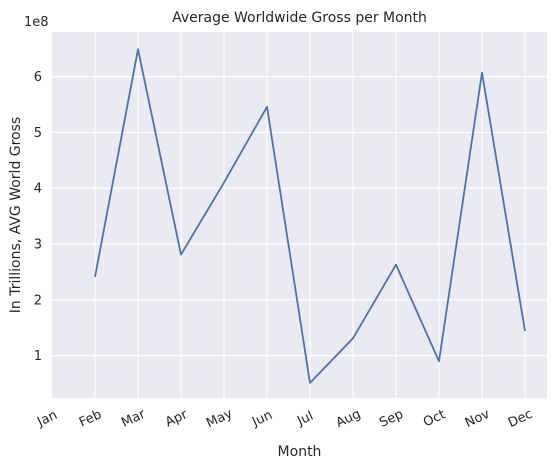 This screenshot has width=558, height=468. Describe the element at coordinates (38, 133) in the screenshot. I see `y-tick-label-5: 5` at that location.